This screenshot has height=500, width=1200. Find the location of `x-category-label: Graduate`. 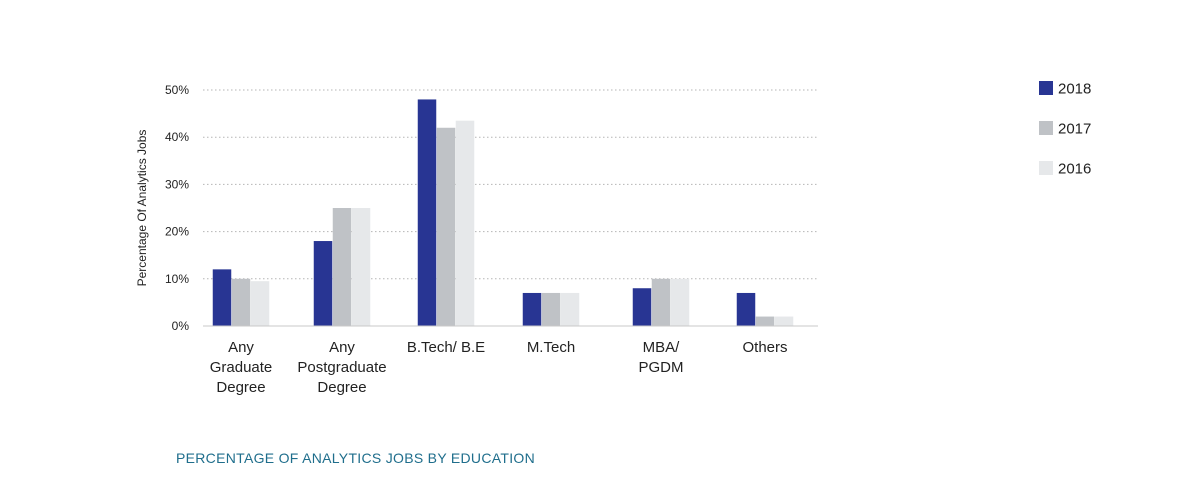

x-category-label: Graduate is located at coordinates (241, 367).